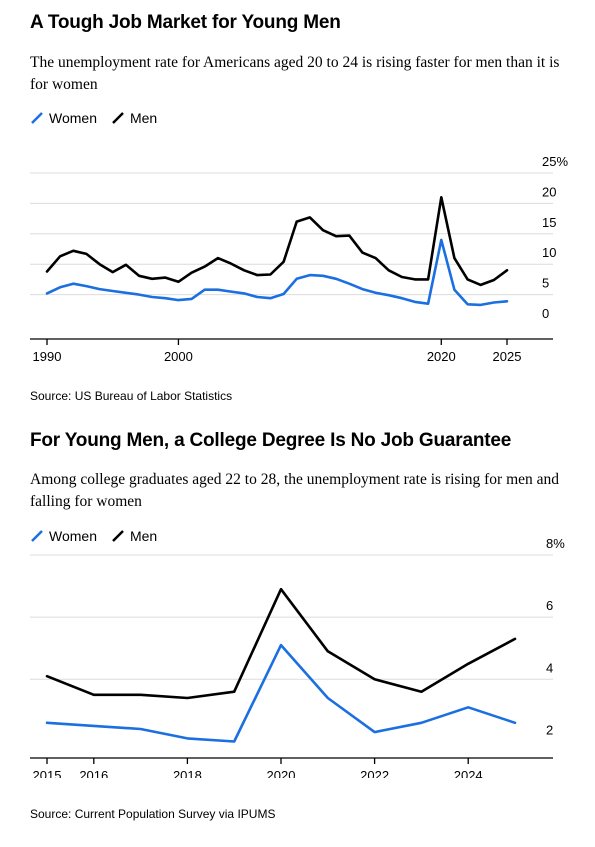  What do you see at coordinates (468, 773) in the screenshot?
I see `x-tick-label: 2024` at bounding box center [468, 773].